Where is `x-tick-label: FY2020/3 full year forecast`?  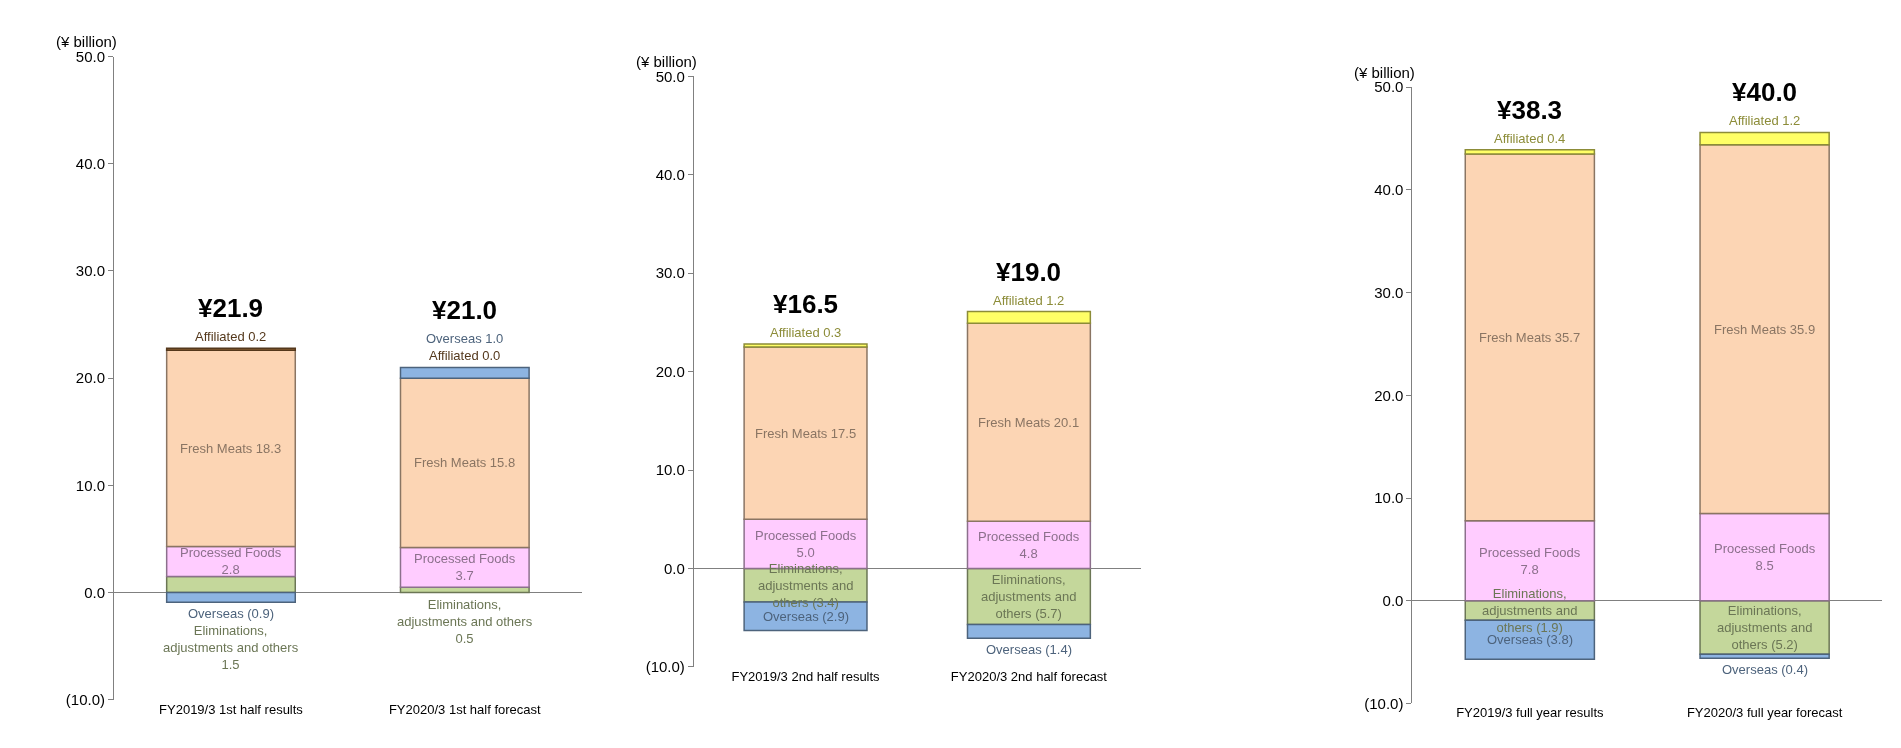 x-tick-label: FY2020/3 full year forecast is located at coordinates (1764, 713).